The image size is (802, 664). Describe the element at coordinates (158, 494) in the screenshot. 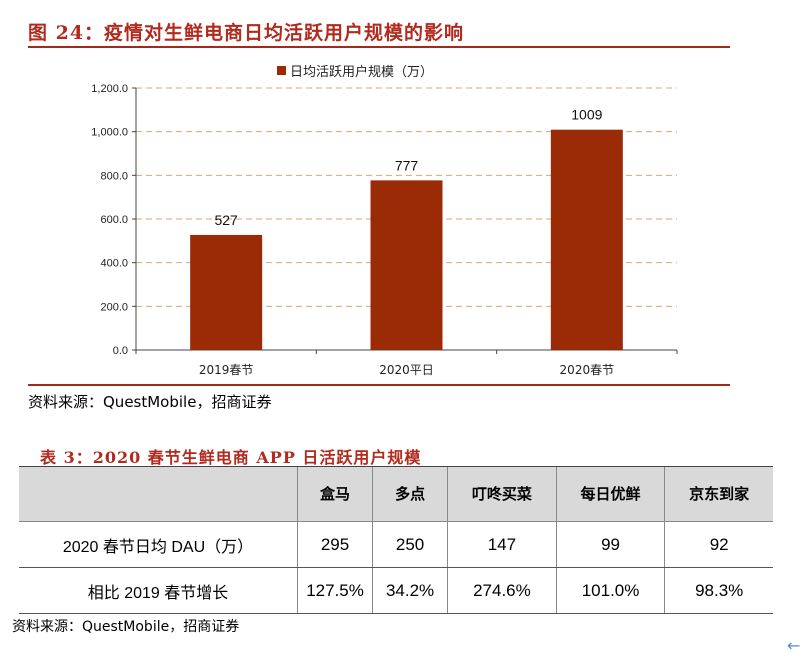

I see `table-header-cell` at that location.